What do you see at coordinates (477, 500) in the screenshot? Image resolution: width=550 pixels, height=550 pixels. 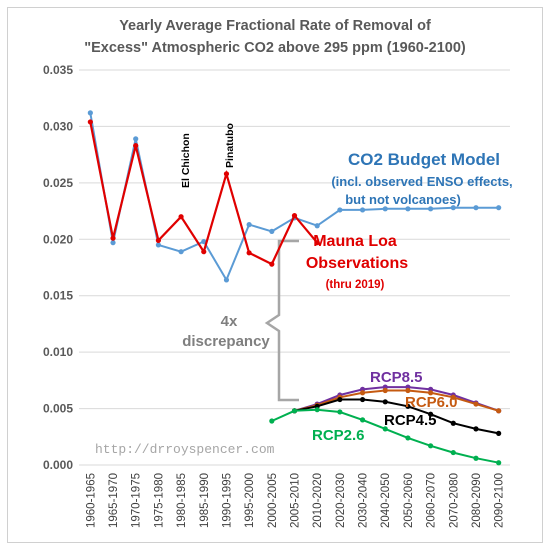 I see `x-tick-label: 2080-2090` at bounding box center [477, 500].